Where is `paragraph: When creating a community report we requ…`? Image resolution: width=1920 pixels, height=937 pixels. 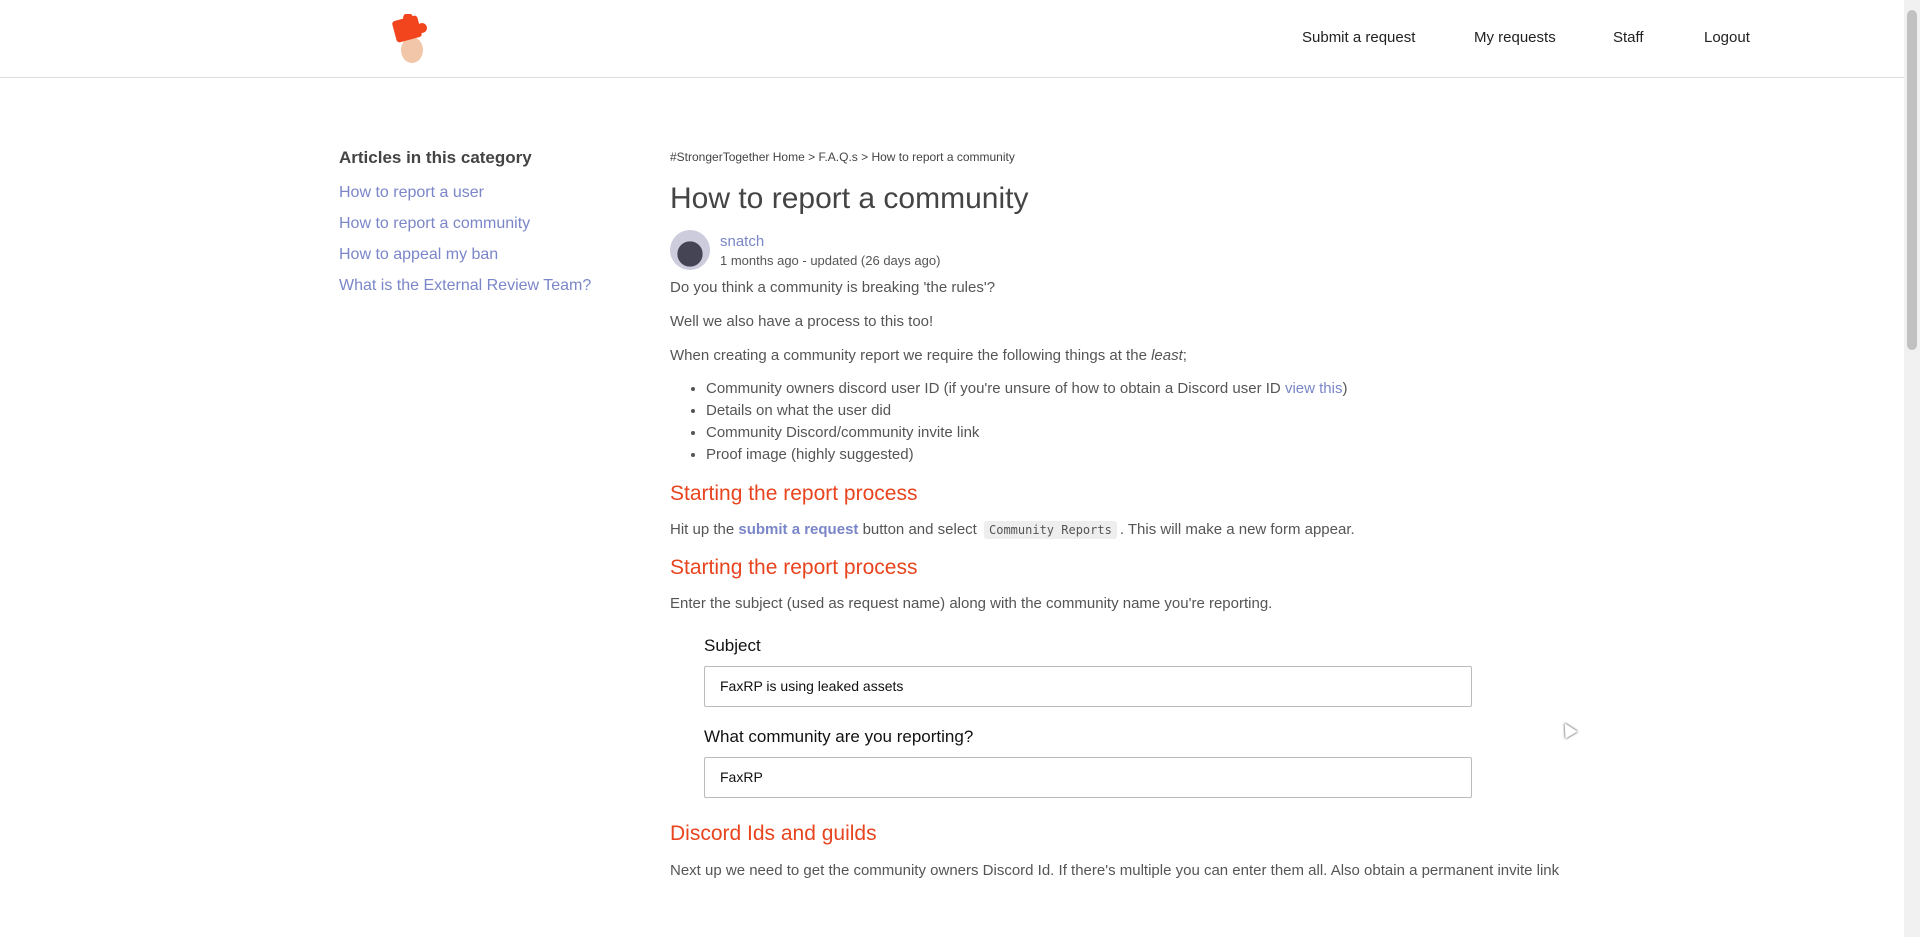
paragraph: When creating a community report we requ… is located at coordinates (1115, 356).